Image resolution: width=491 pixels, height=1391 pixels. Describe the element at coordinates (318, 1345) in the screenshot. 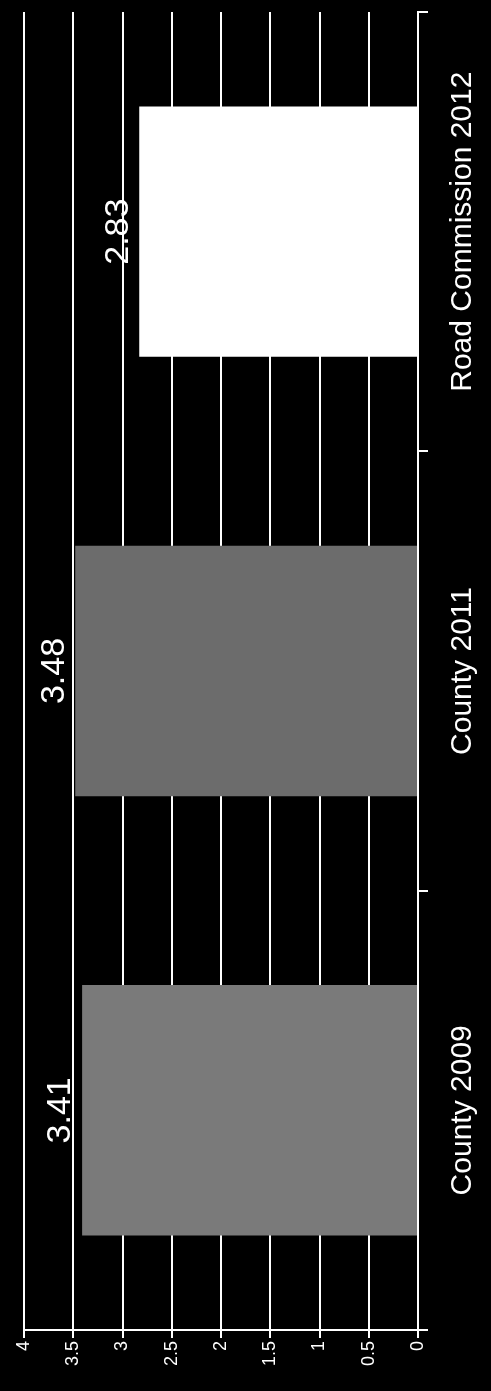

I see `x-tick-label: 1` at that location.